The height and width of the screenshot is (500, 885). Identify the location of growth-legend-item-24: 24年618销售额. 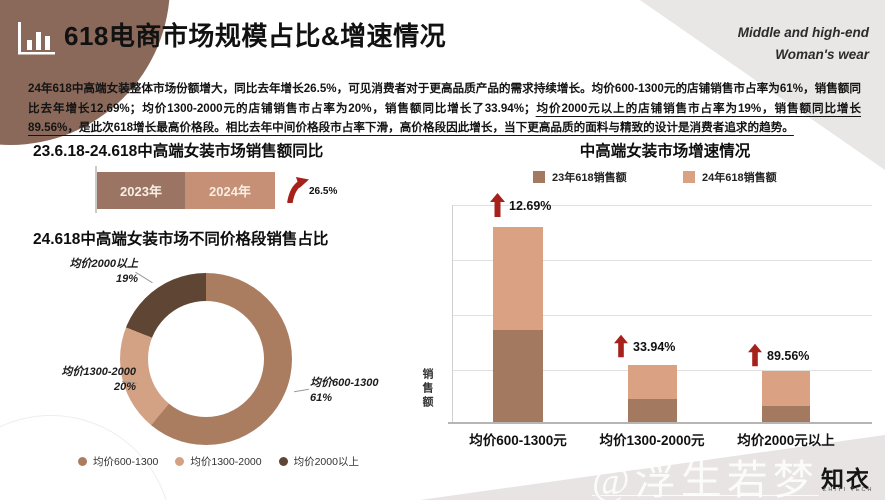
(730, 177).